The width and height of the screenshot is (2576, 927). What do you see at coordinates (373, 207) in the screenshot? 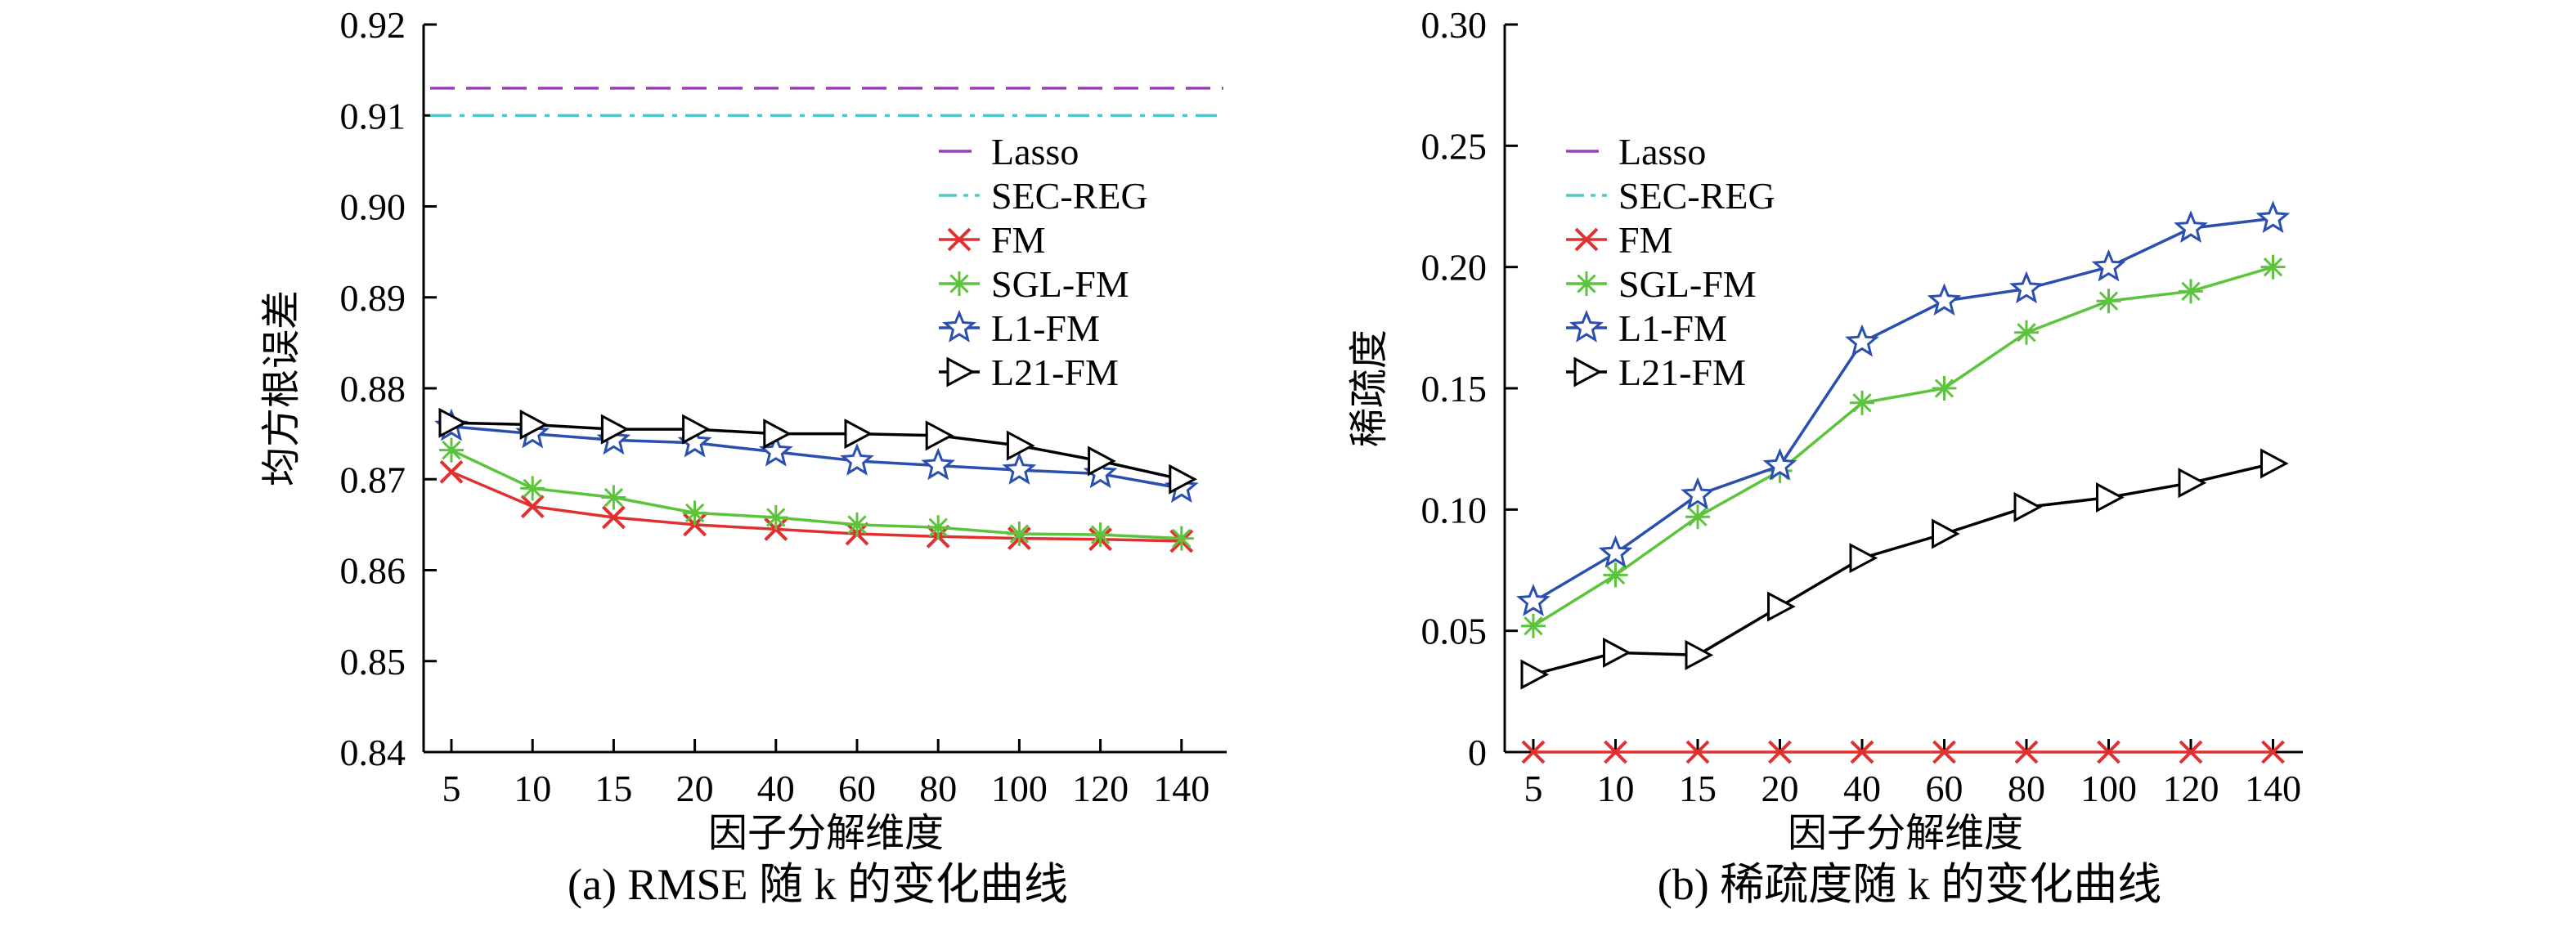
I see `y-tick-label: 0.90` at bounding box center [373, 207].